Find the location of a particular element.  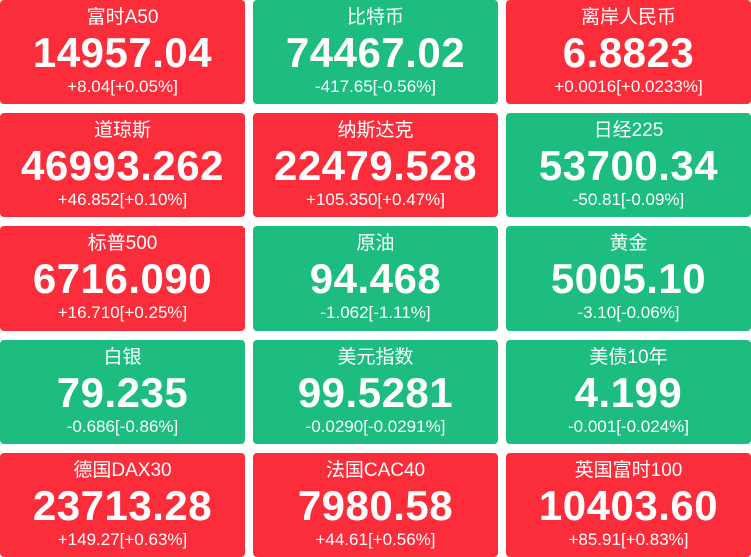

instrument-name: 黄金 is located at coordinates (628, 244).